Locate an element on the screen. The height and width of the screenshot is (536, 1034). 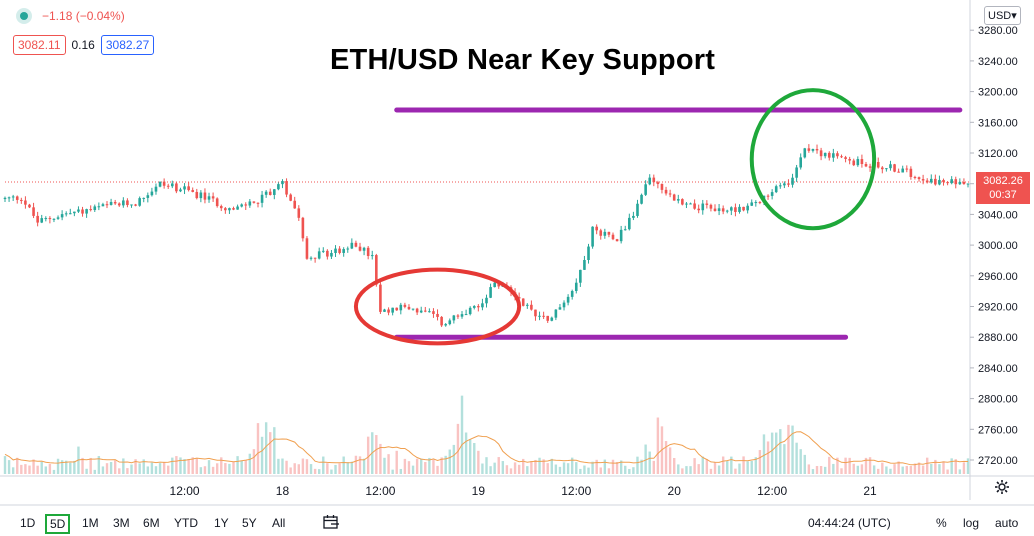
timeframe-5y: 5Y is located at coordinates (249, 523).